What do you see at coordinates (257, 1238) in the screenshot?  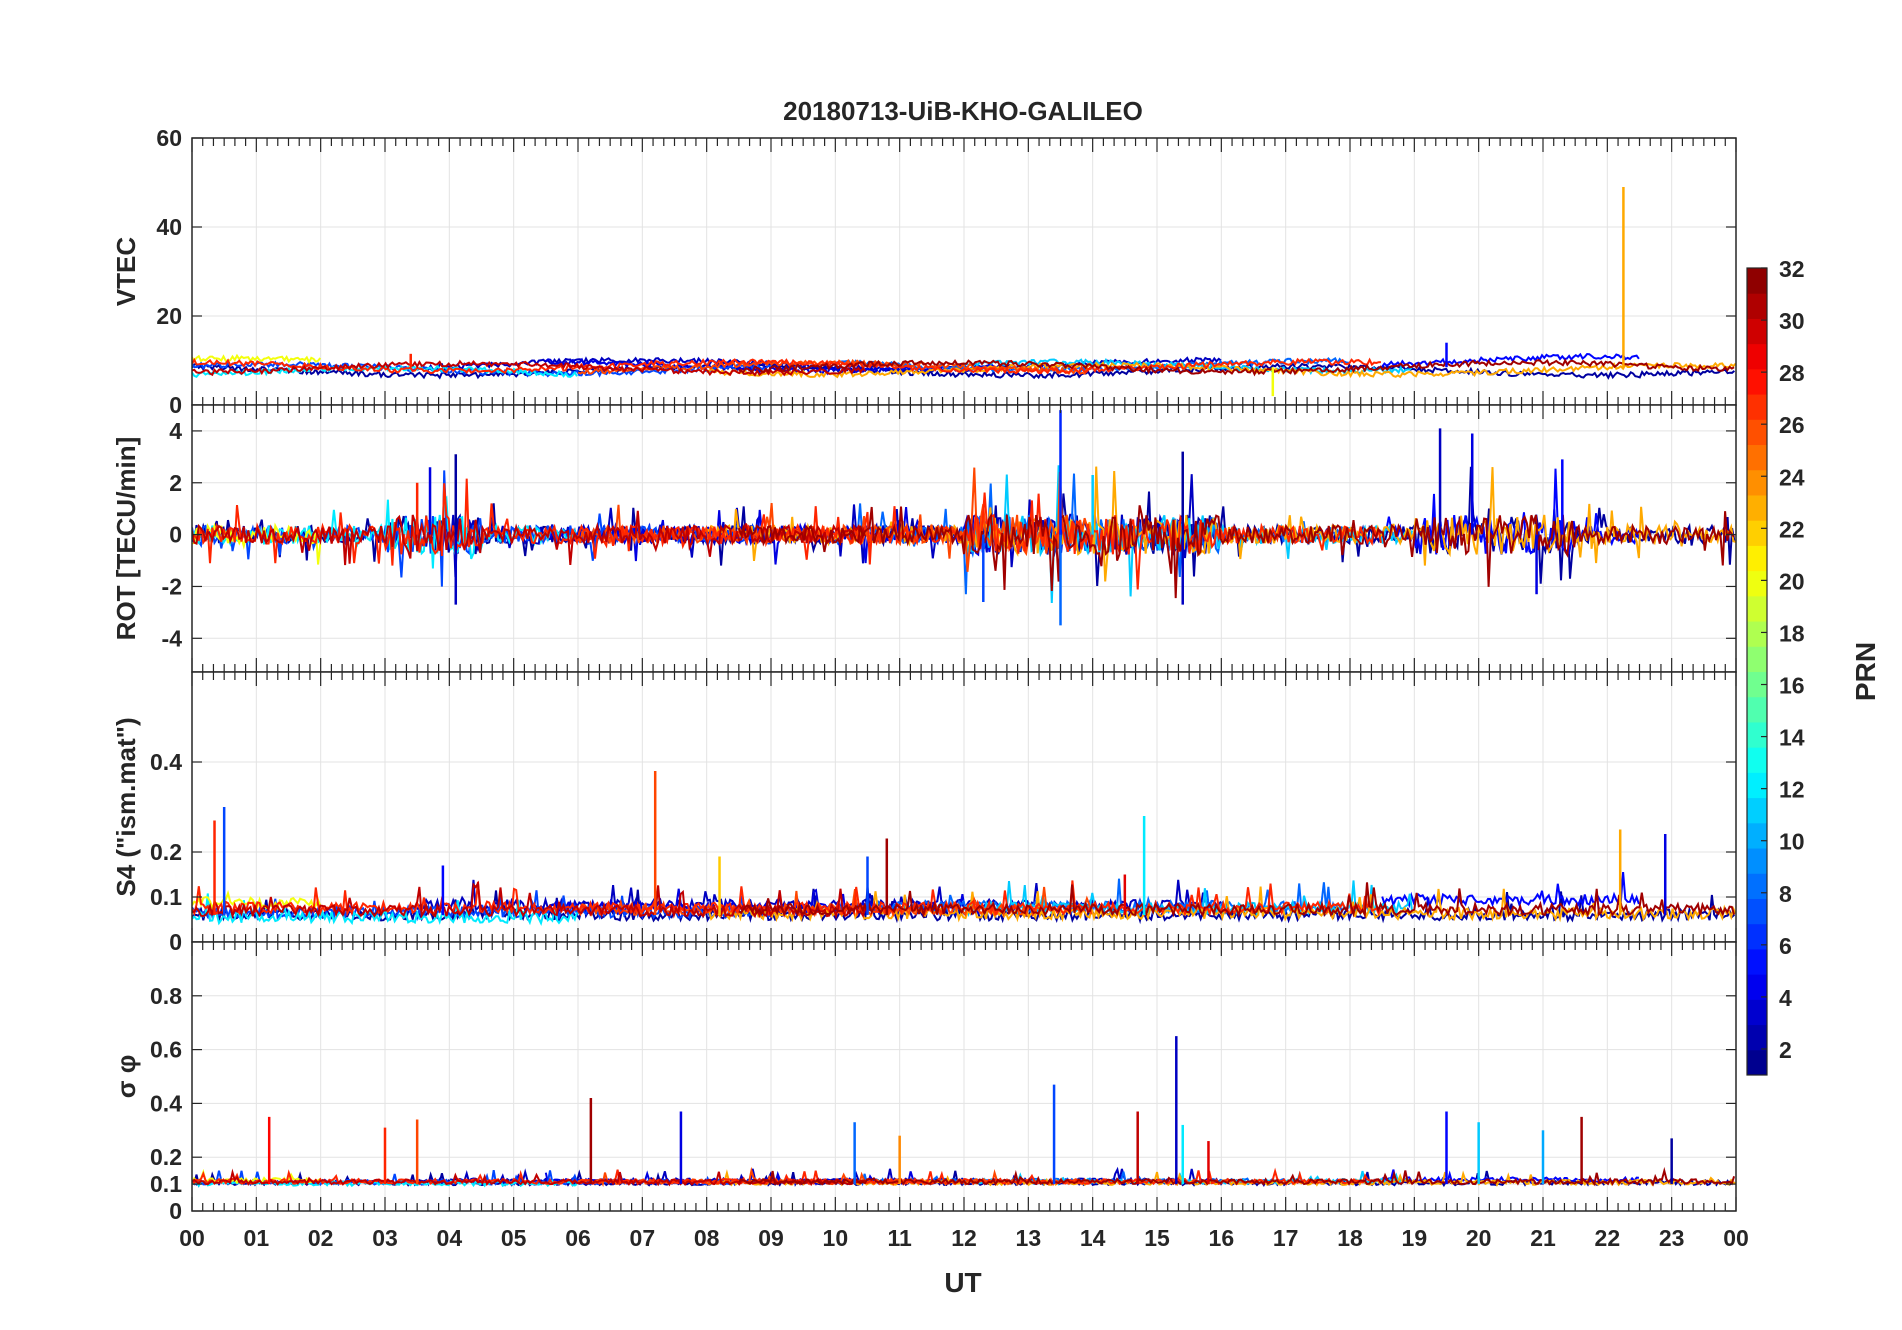 I see `x-tick-label: 01` at bounding box center [257, 1238].